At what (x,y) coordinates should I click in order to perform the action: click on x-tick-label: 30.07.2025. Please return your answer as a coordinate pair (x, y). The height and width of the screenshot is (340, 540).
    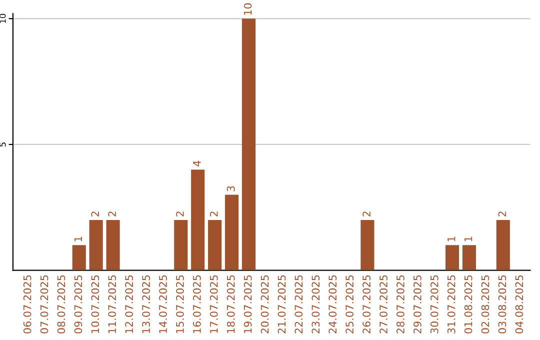
    Looking at the image, I should click on (434, 304).